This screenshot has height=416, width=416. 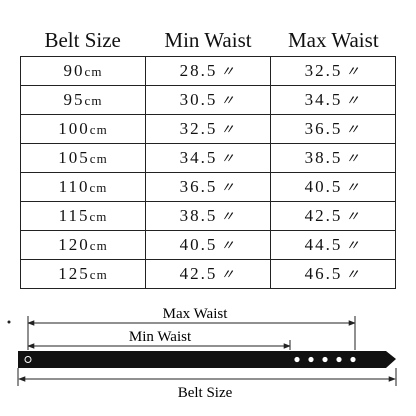 I want to click on table-row: 125cm 42.5 〃 46.5 〃, so click(x=208, y=274).